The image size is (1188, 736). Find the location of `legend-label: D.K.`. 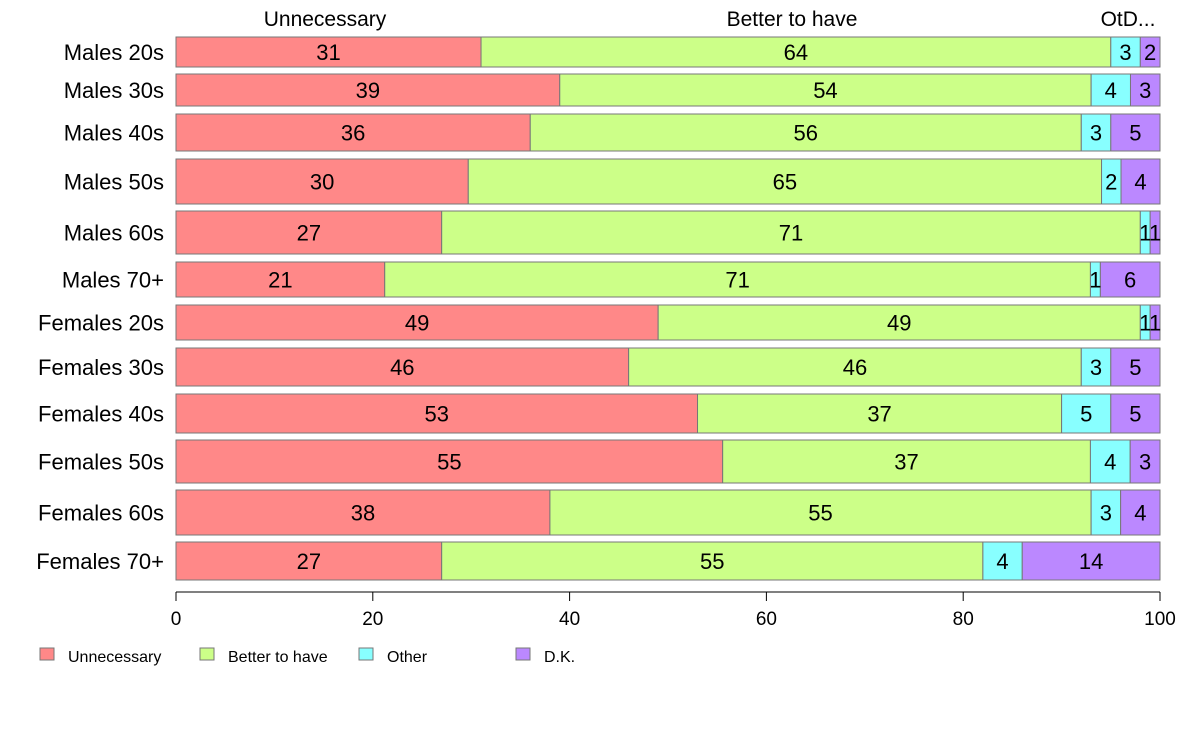

legend-label: D.K. is located at coordinates (559, 657).